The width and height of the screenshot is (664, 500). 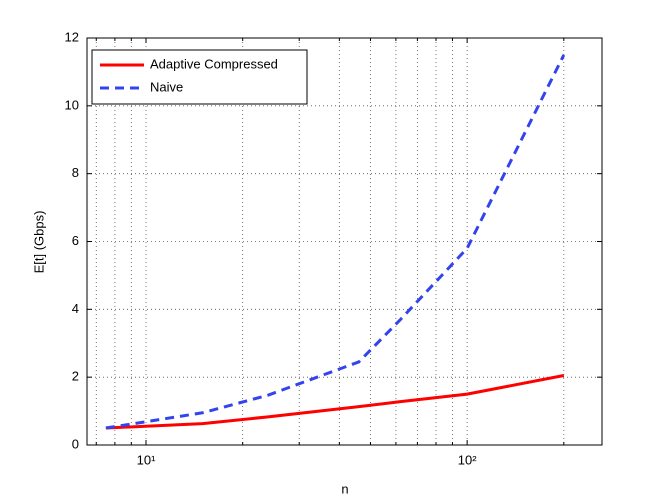 I want to click on y-axis-label: E[t] (Gbps), so click(x=38, y=242).